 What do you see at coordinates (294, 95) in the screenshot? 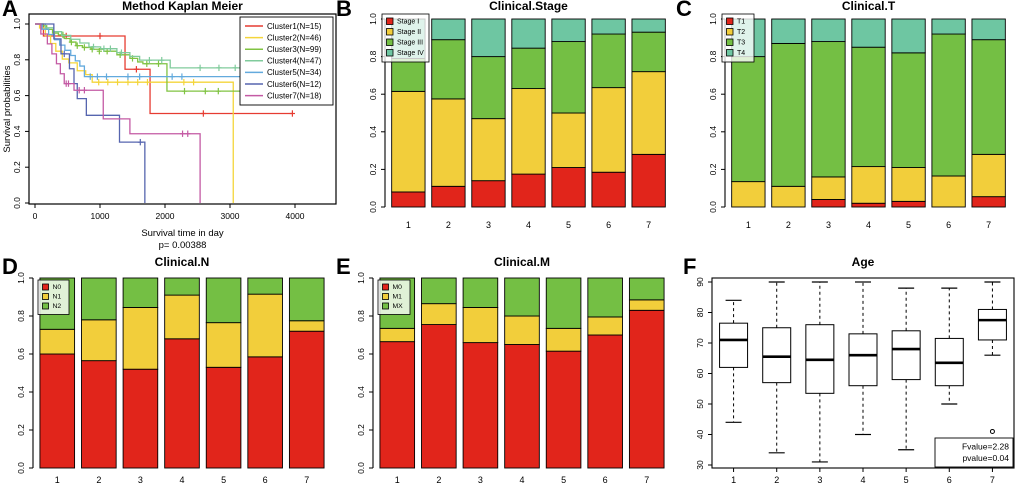
I see `svg-text: Cluster7(N=18)` at bounding box center [294, 95].